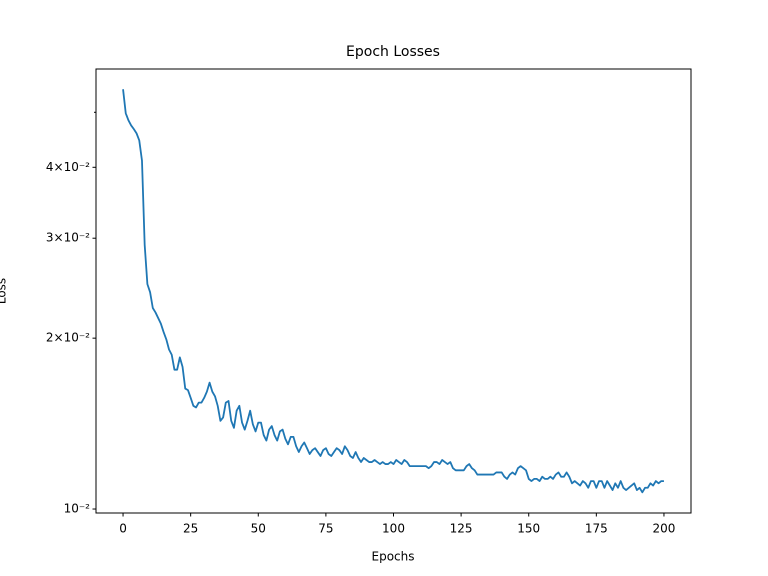 Image resolution: width=768 pixels, height=576 pixels. I want to click on y-tick-label: 4×10⁻², so click(68, 167).